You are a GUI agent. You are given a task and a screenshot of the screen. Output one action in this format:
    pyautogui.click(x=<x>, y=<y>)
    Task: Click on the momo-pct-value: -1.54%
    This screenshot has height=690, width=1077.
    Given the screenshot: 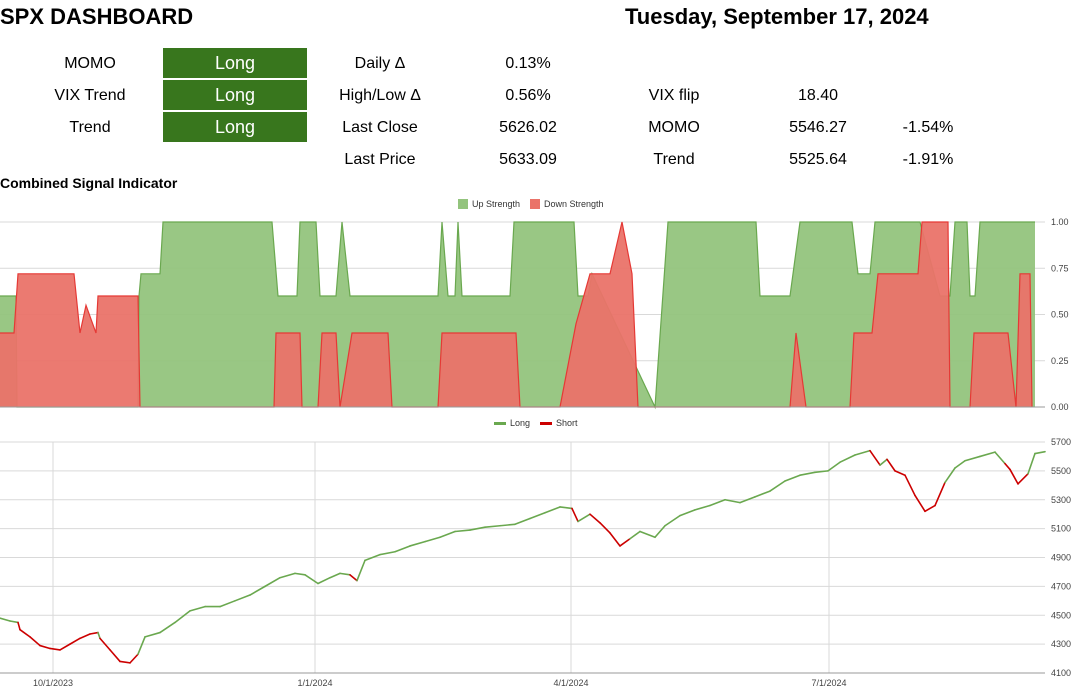 What is the action you would take?
    pyautogui.click(x=928, y=127)
    